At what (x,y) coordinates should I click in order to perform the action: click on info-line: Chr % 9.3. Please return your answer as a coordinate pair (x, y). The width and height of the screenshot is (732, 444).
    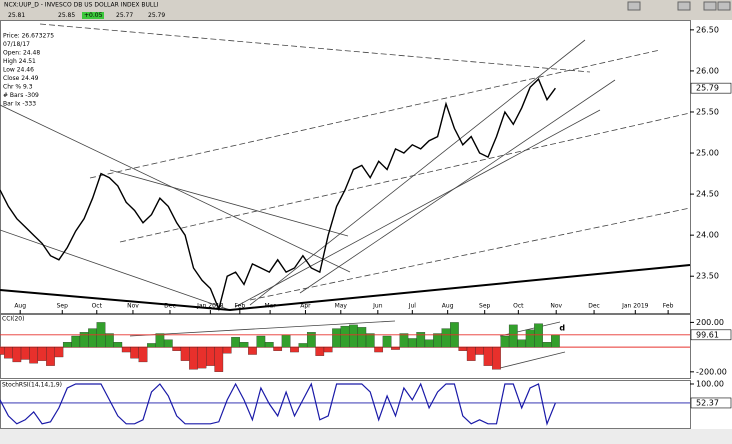
    Looking at the image, I should click on (18, 87).